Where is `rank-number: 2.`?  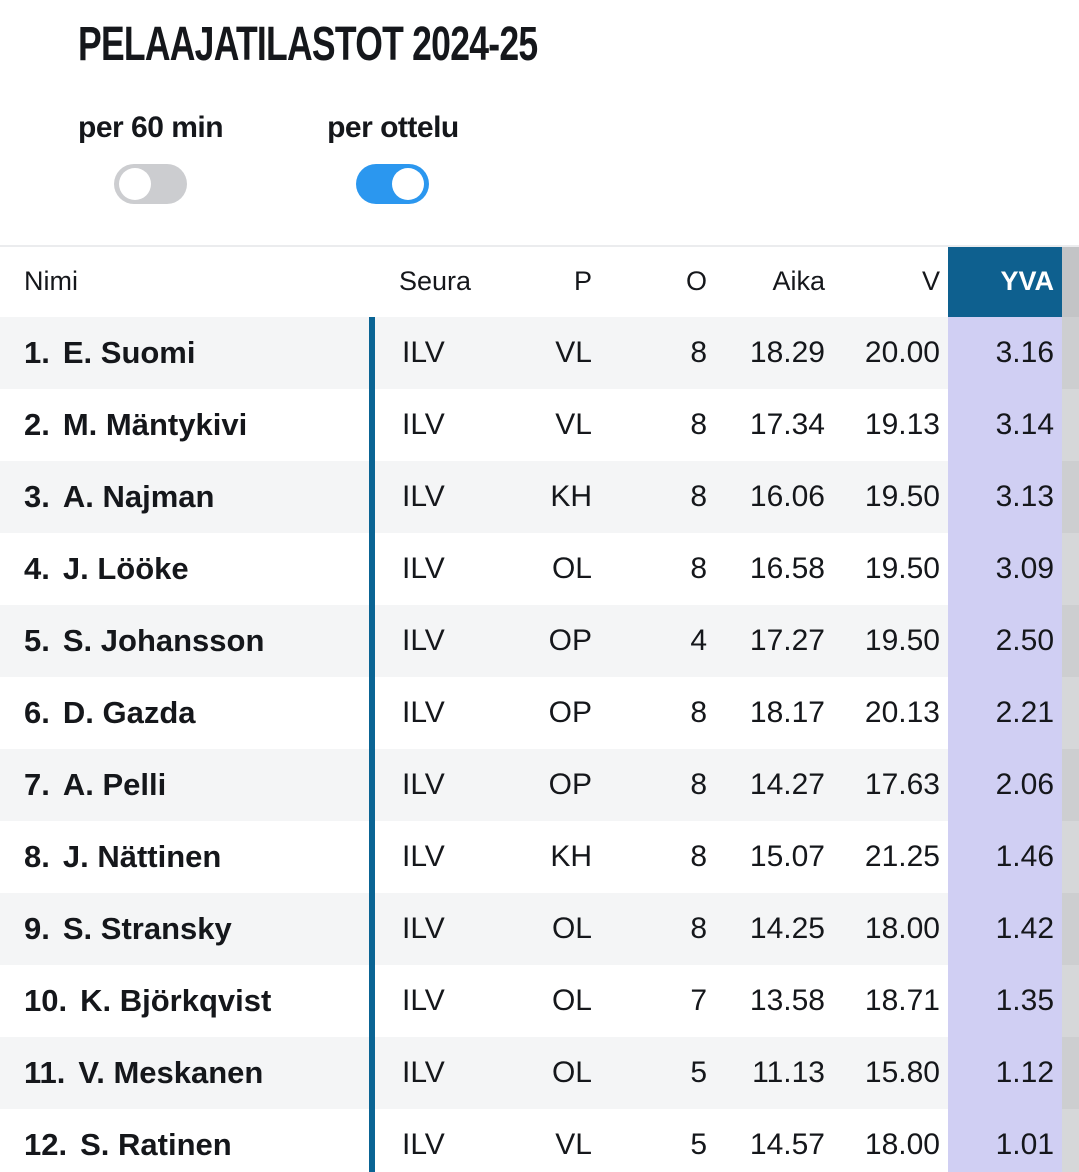
rank-number: 2. is located at coordinates (37, 424).